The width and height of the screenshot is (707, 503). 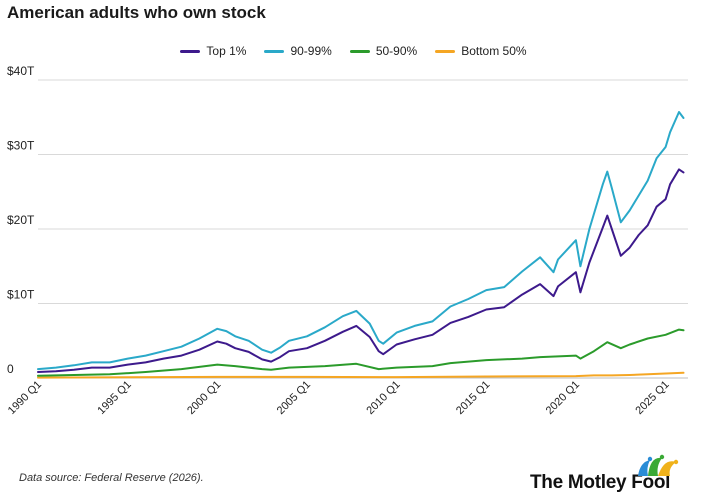 What do you see at coordinates (658, 465) in the screenshot?
I see `jester-hat-icon` at bounding box center [658, 465].